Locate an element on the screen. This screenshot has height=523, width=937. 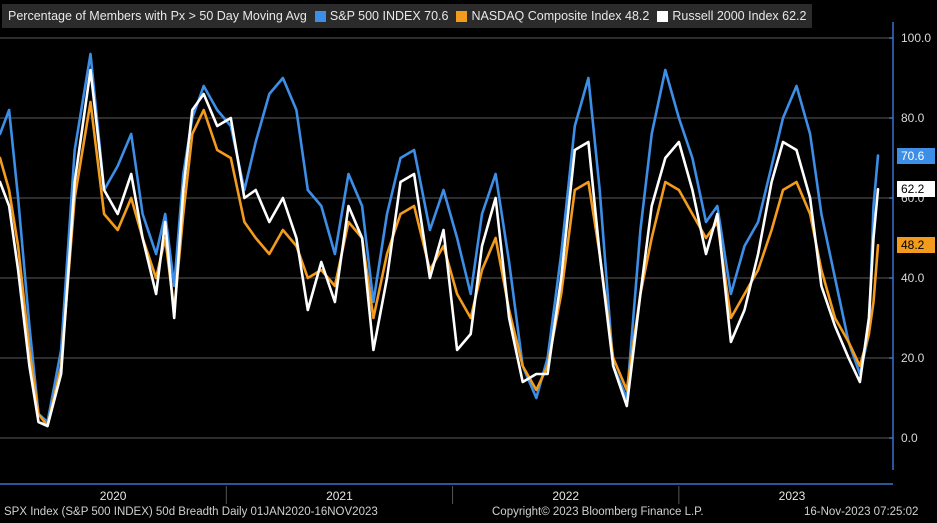
legend-swatch-nasdaq is located at coordinates (462, 16).